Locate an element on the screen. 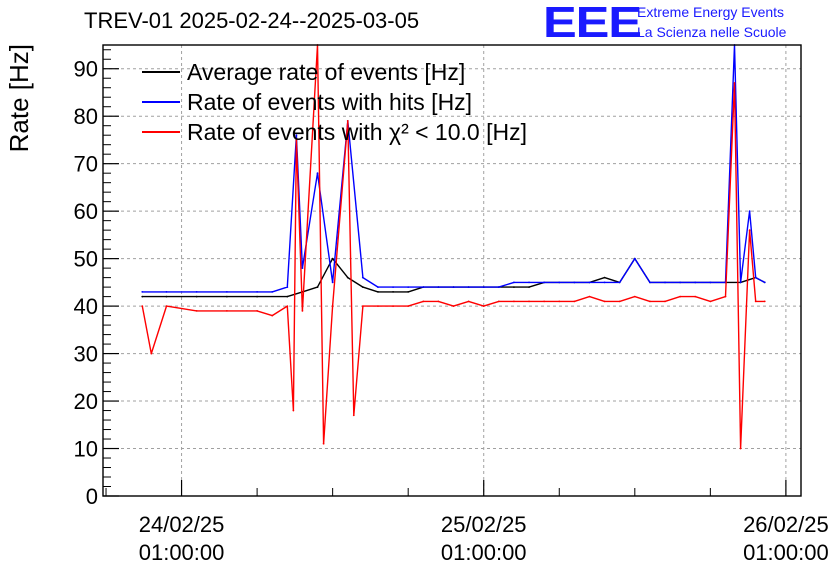 This screenshot has width=836, height=572. y-tick-label: 30 is located at coordinates (86, 354).